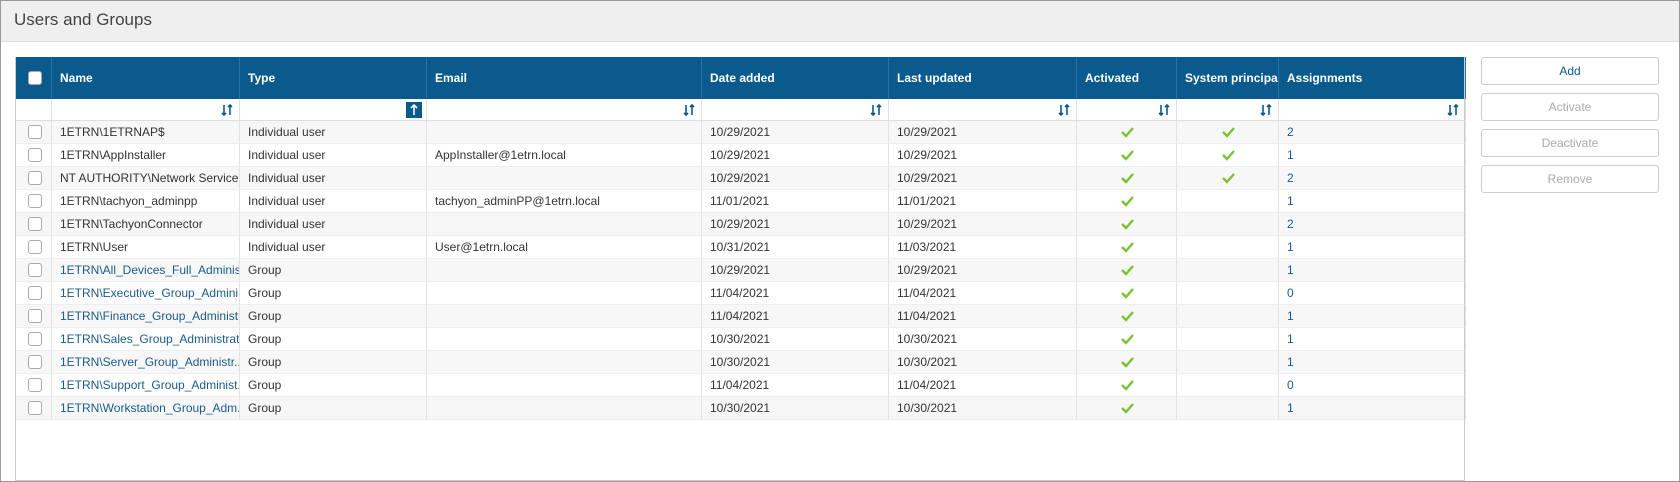 The height and width of the screenshot is (482, 1680). Describe the element at coordinates (564, 224) in the screenshot. I see `table-cell` at that location.